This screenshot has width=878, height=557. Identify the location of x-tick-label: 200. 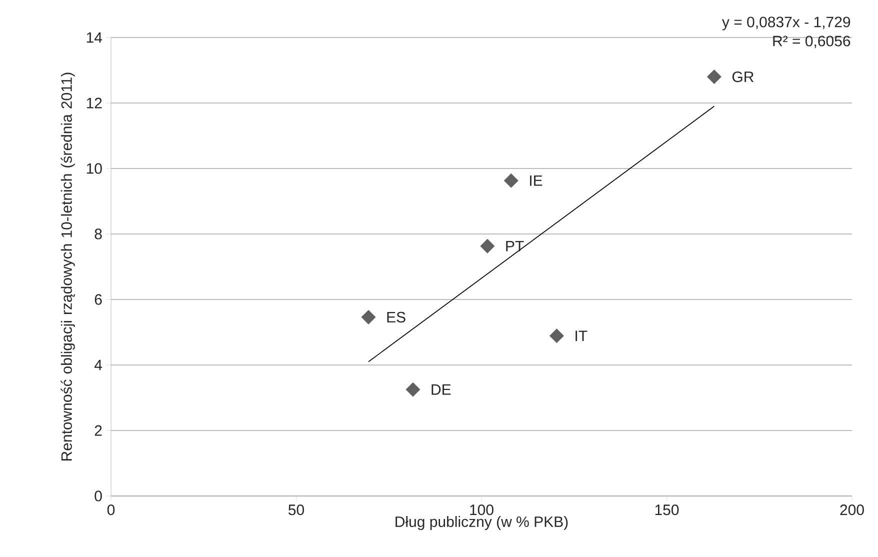
(852, 510).